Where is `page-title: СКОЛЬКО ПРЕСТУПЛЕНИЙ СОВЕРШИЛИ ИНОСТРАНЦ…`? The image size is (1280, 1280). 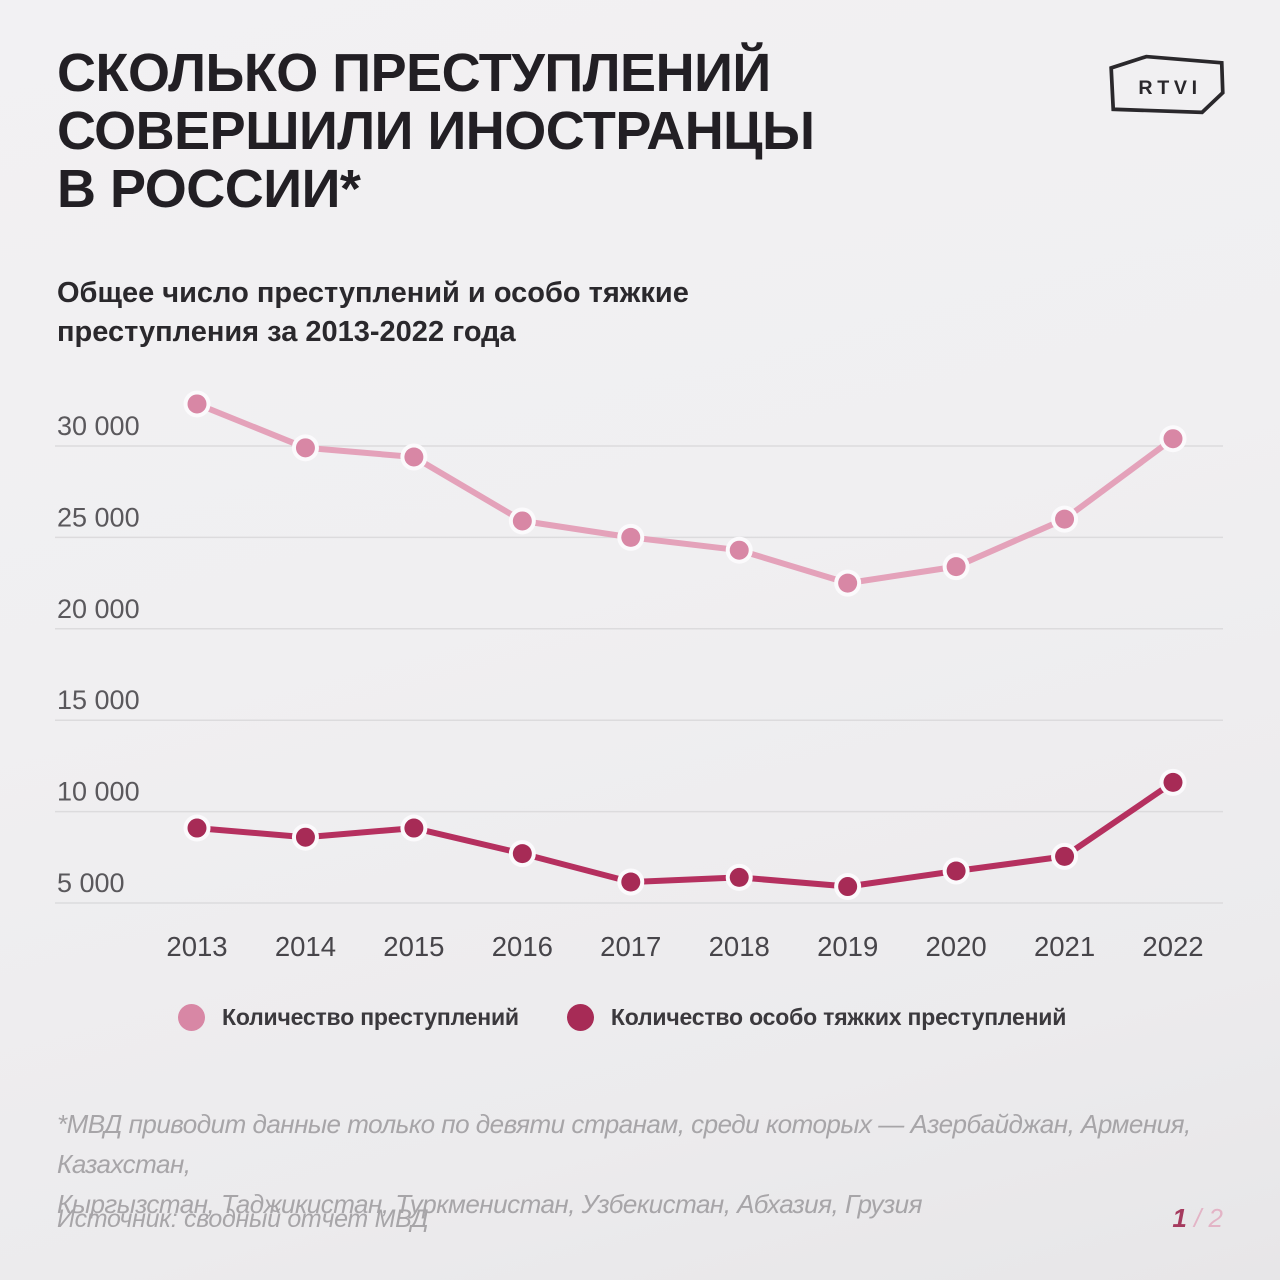 page-title: СКОЛЬКО ПРЕСТУПЛЕНИЙ СОВЕРШИЛИ ИНОСТРАНЦ… is located at coordinates (436, 131).